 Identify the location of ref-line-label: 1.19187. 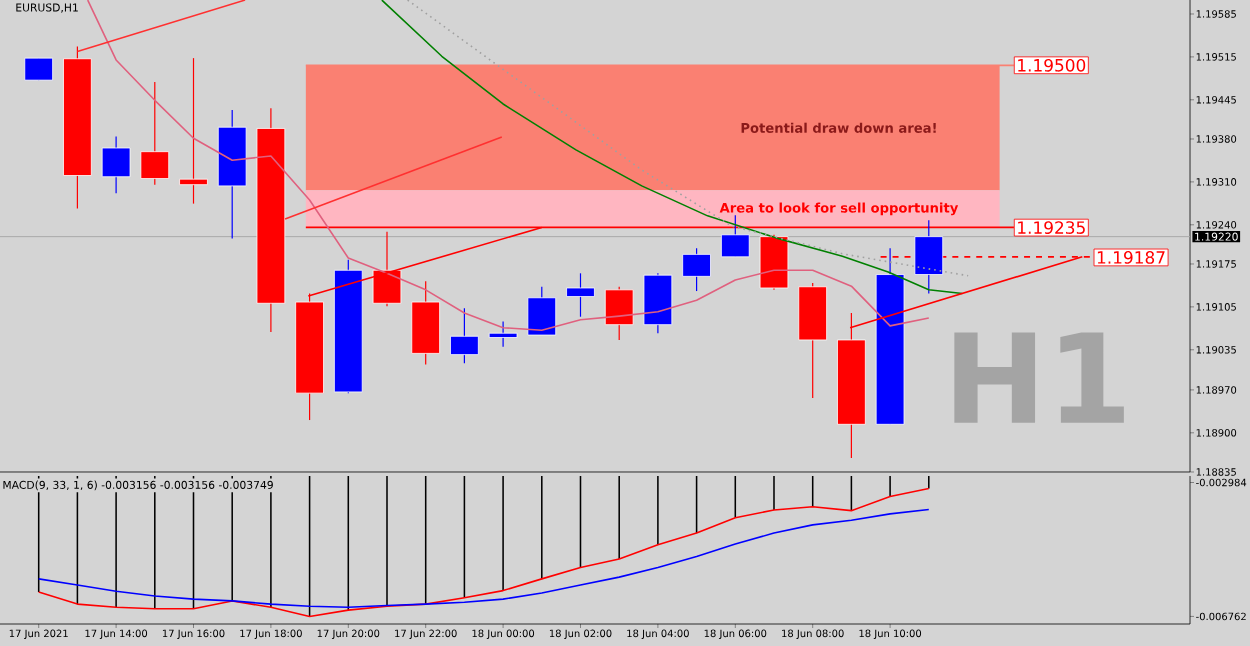
(1131, 257).